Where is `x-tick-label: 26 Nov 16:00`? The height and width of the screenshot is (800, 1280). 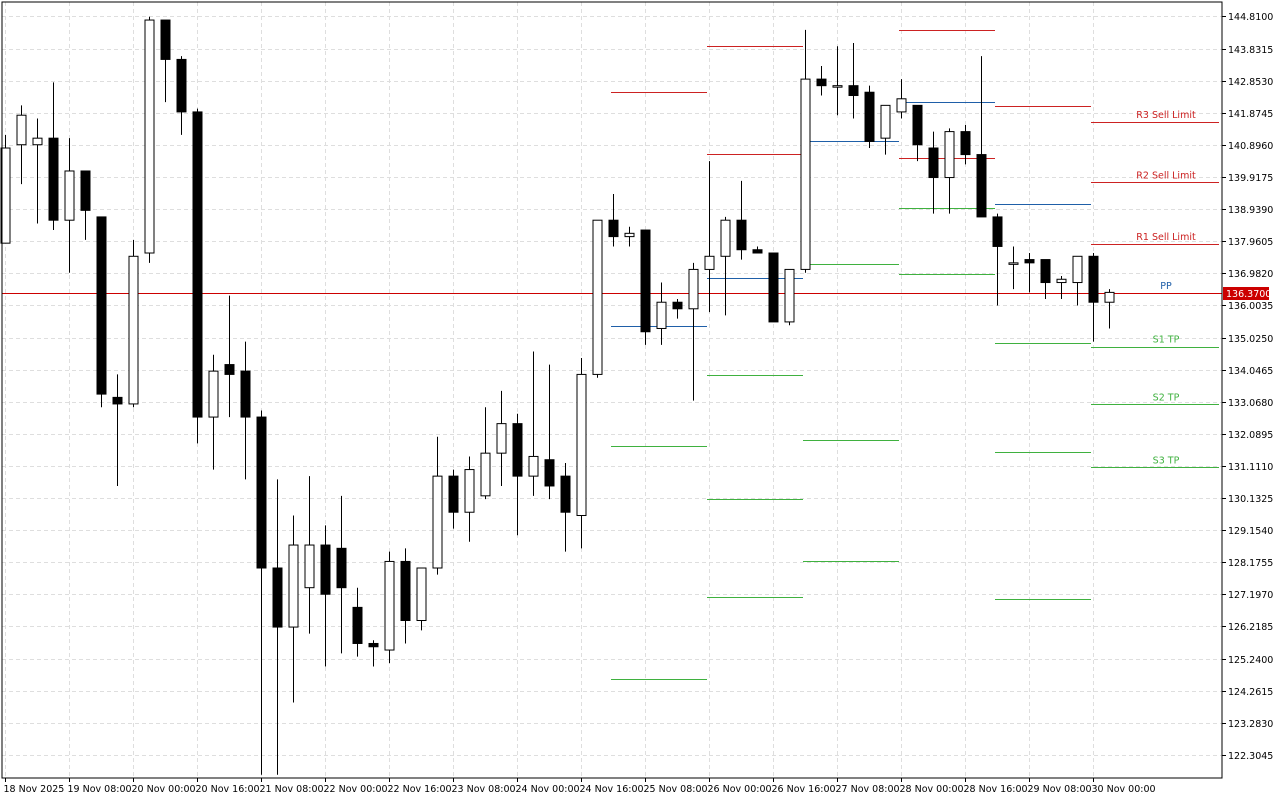
x-tick-label: 26 Nov 16:00 is located at coordinates (804, 789).